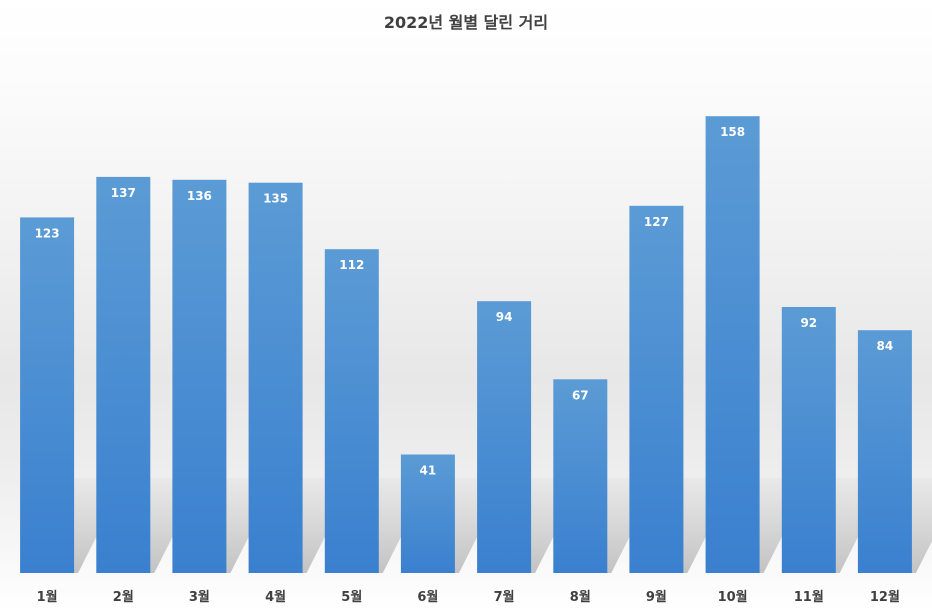 The image size is (932, 612). Describe the element at coordinates (885, 346) in the screenshot. I see `data-label: 84` at that location.